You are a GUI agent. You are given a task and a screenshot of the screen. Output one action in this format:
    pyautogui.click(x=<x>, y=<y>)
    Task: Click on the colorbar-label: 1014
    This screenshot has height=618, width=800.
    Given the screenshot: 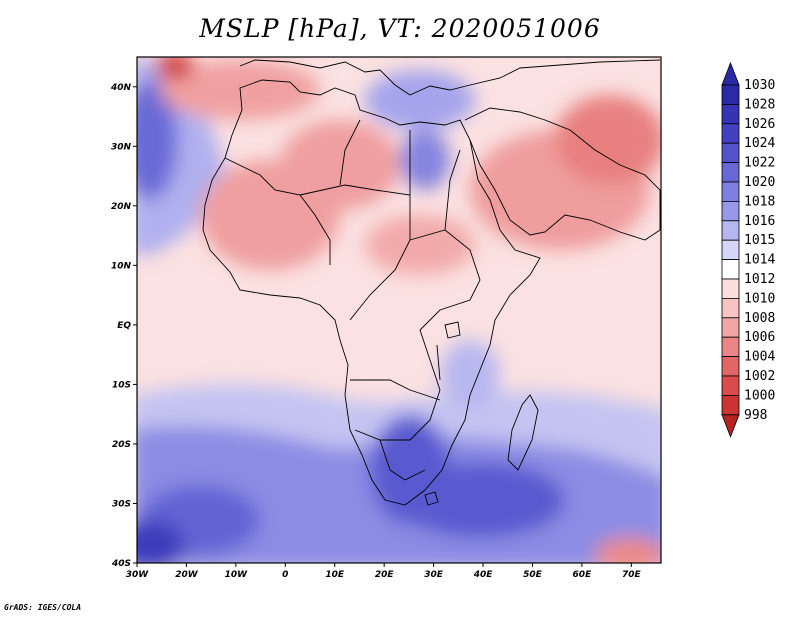 What is the action you would take?
    pyautogui.click(x=759, y=260)
    